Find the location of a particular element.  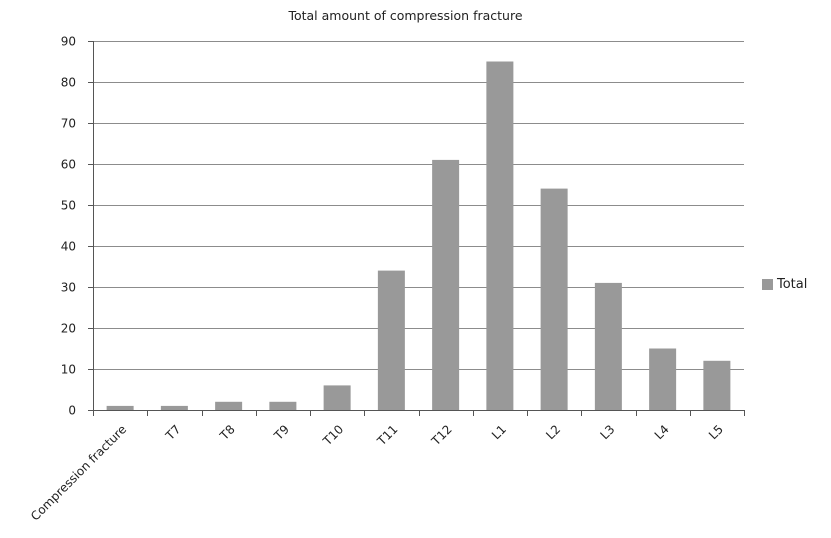

y-tick-label: 20 is located at coordinates (68, 329).